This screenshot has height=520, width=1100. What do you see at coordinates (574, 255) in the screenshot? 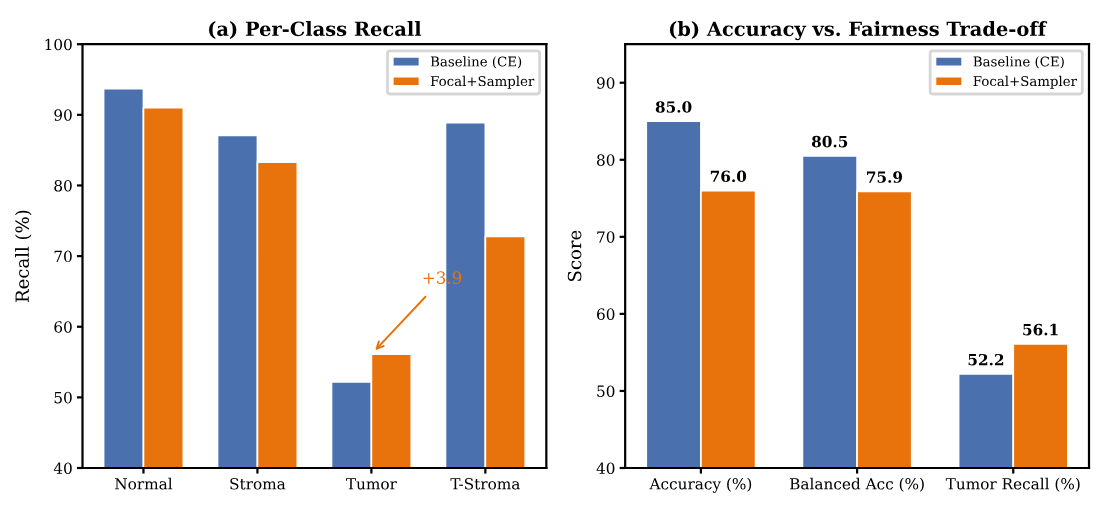
I see `y-axis-title: Score` at bounding box center [574, 255].